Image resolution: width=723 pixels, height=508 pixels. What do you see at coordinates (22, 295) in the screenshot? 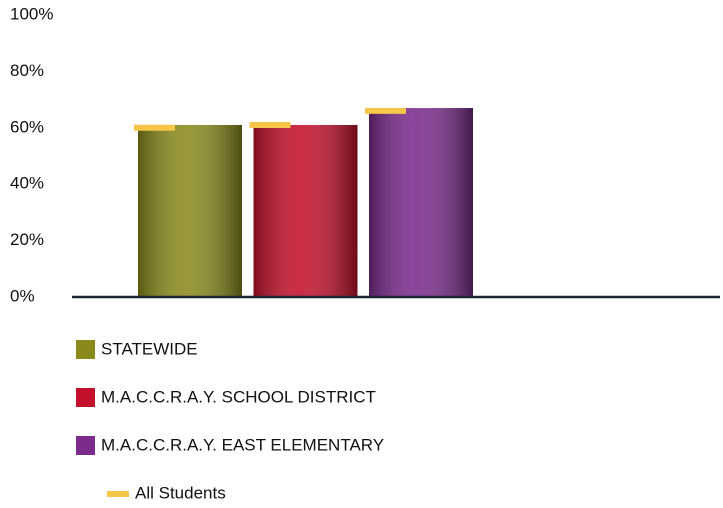
I see `y-tick-label: 0%` at bounding box center [22, 295].